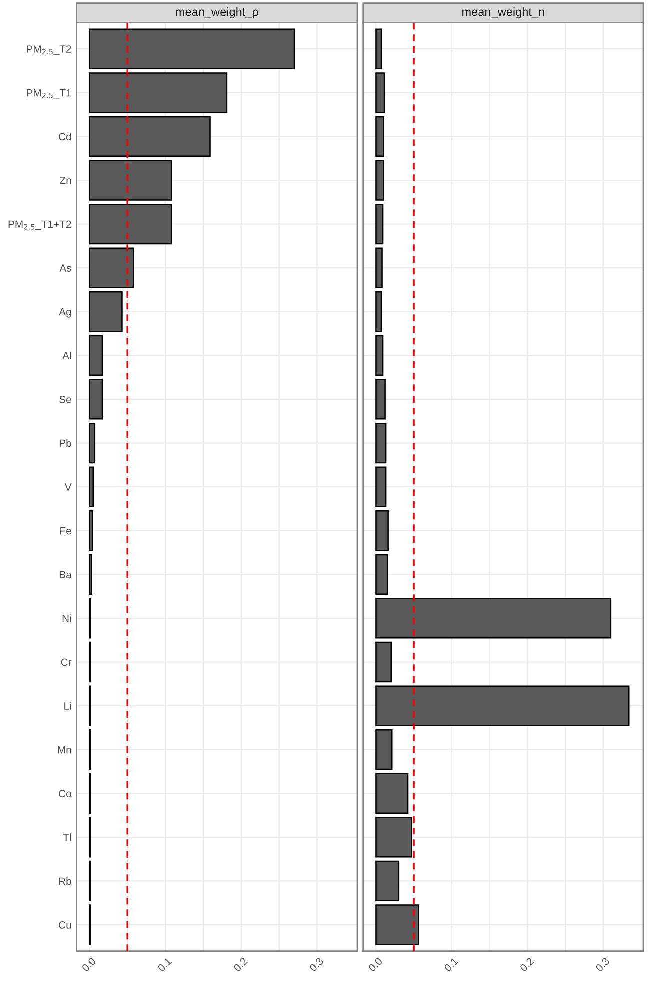 The width and height of the screenshot is (650, 993). Describe the element at coordinates (65, 881) in the screenshot. I see `y-tick-label: Rb` at that location.